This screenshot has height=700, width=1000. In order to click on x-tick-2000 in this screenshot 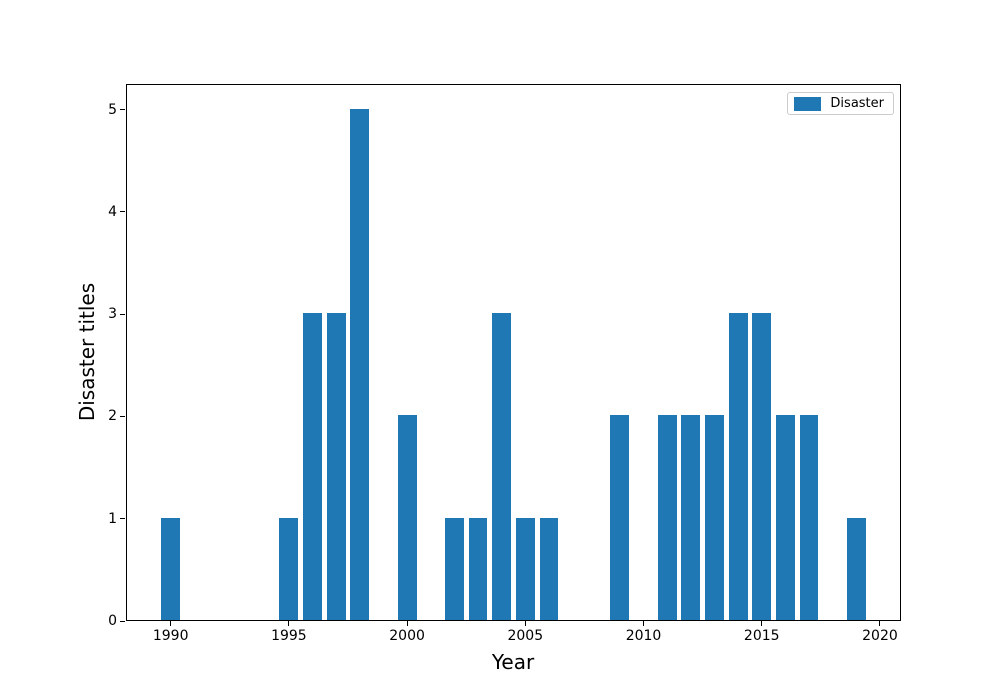, I will do `click(407, 623)`.